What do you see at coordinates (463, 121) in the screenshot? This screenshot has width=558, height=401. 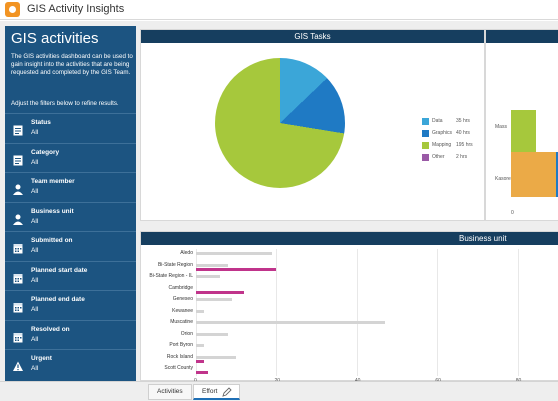 I see `legend-value: 35 hrs` at bounding box center [463, 121].